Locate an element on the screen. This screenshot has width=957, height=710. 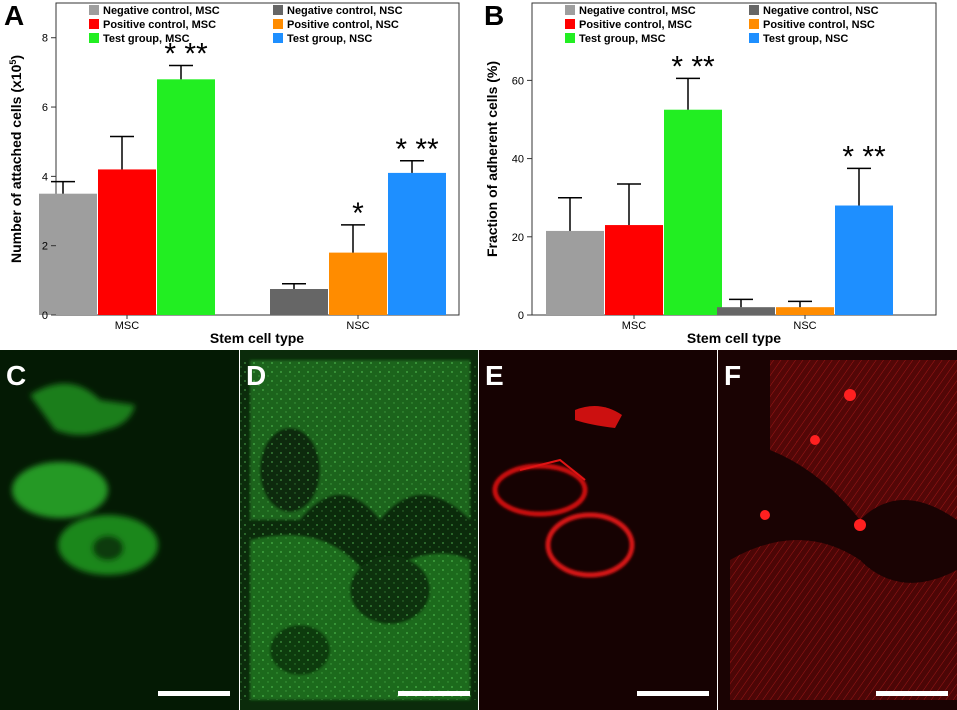
micrograph-e: E is located at coordinates (598, 530).